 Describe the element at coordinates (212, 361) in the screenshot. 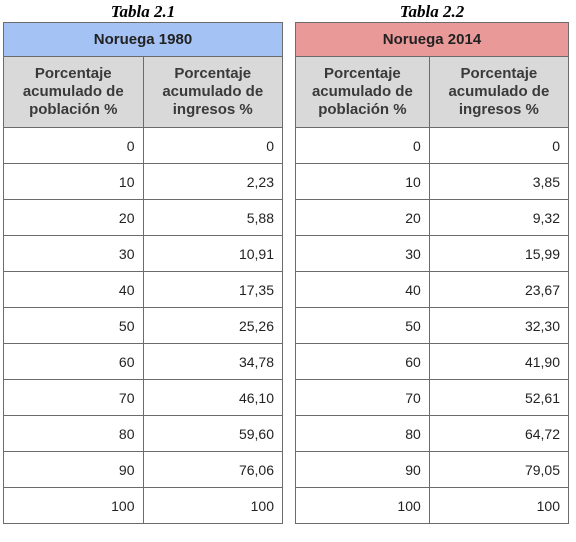

I see `income-cell: 34,78` at that location.